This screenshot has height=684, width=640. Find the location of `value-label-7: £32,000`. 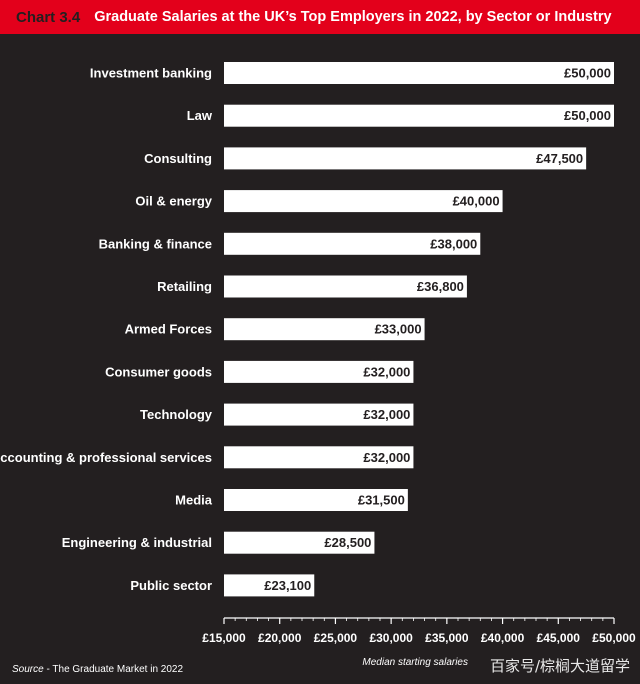

value-label-7: £32,000 is located at coordinates (386, 371).